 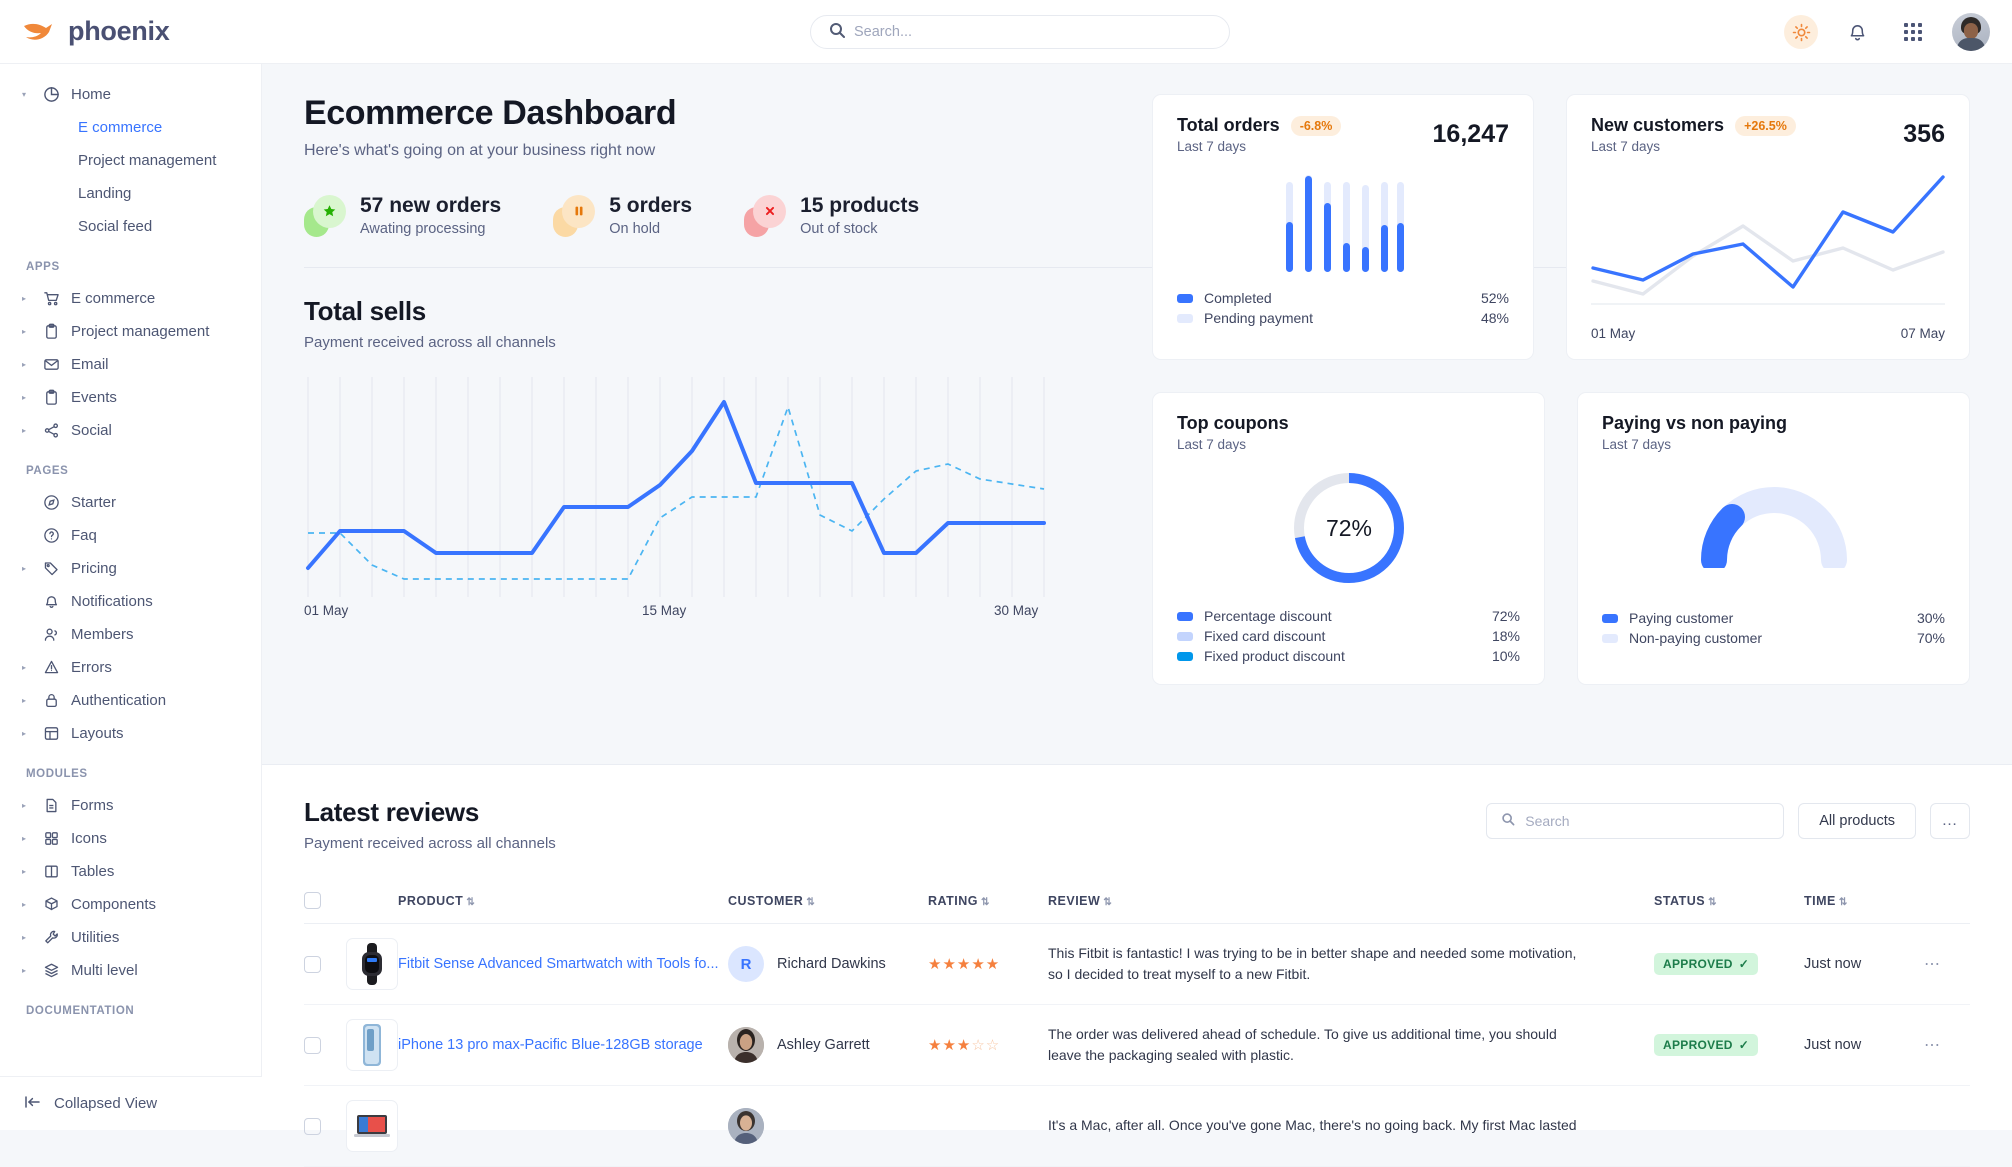 I want to click on col-time: TIME ⇅, so click(x=1864, y=901).